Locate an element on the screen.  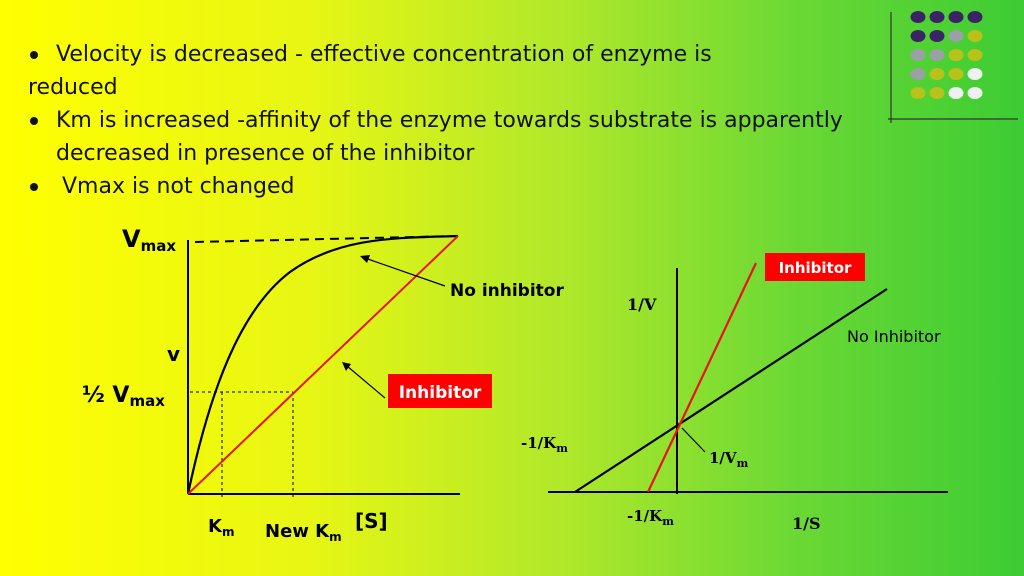
x-axis-label: 1/S is located at coordinates (806, 523).